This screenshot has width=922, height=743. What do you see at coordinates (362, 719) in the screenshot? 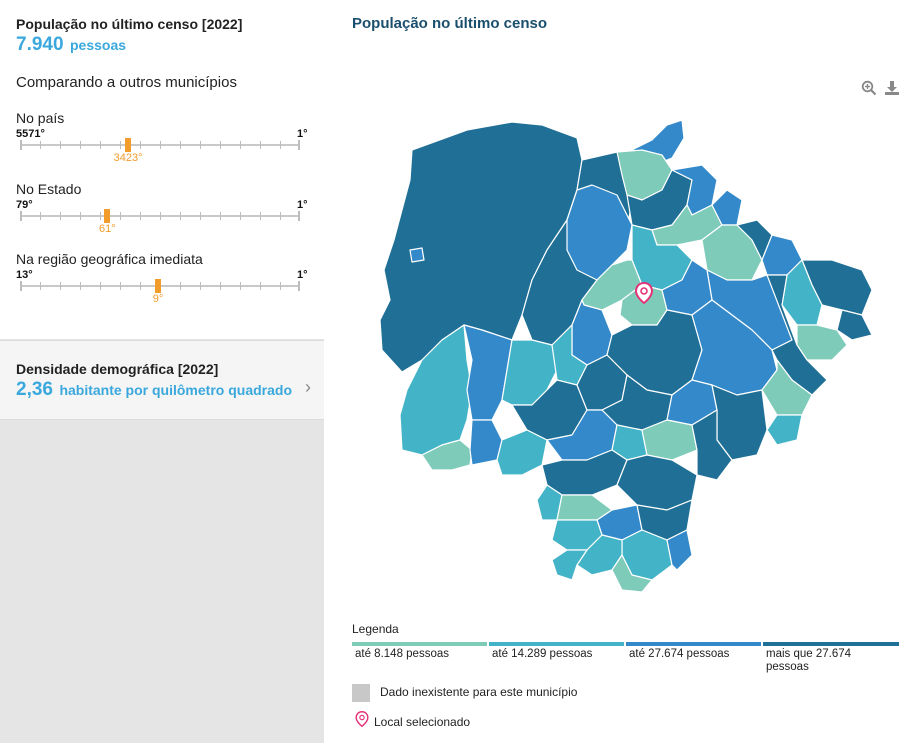
I see `selected-pin-icon` at bounding box center [362, 719].